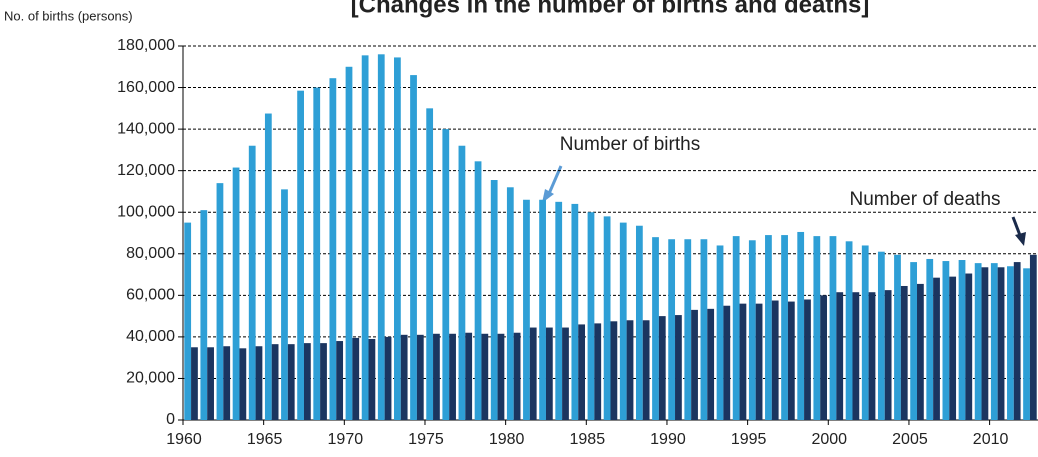  I want to click on y-tick-label: 20,000, so click(150, 378).